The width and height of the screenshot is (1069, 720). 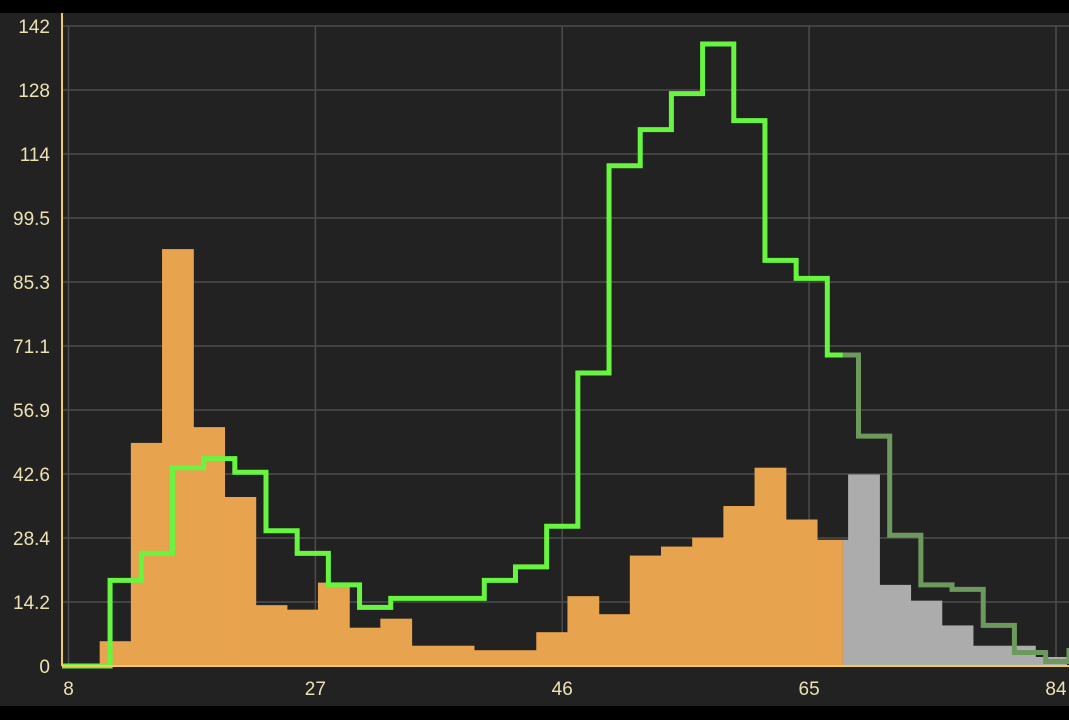 What do you see at coordinates (68, 689) in the screenshot?
I see `x-tick-label: 8` at bounding box center [68, 689].